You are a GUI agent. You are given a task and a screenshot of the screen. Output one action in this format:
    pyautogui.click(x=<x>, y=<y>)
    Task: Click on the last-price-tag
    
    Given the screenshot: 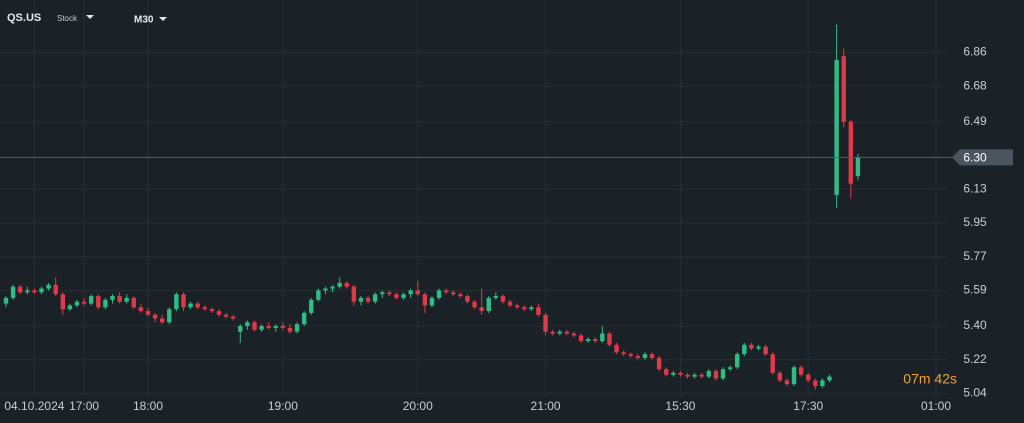 What is the action you would take?
    pyautogui.click(x=982, y=157)
    